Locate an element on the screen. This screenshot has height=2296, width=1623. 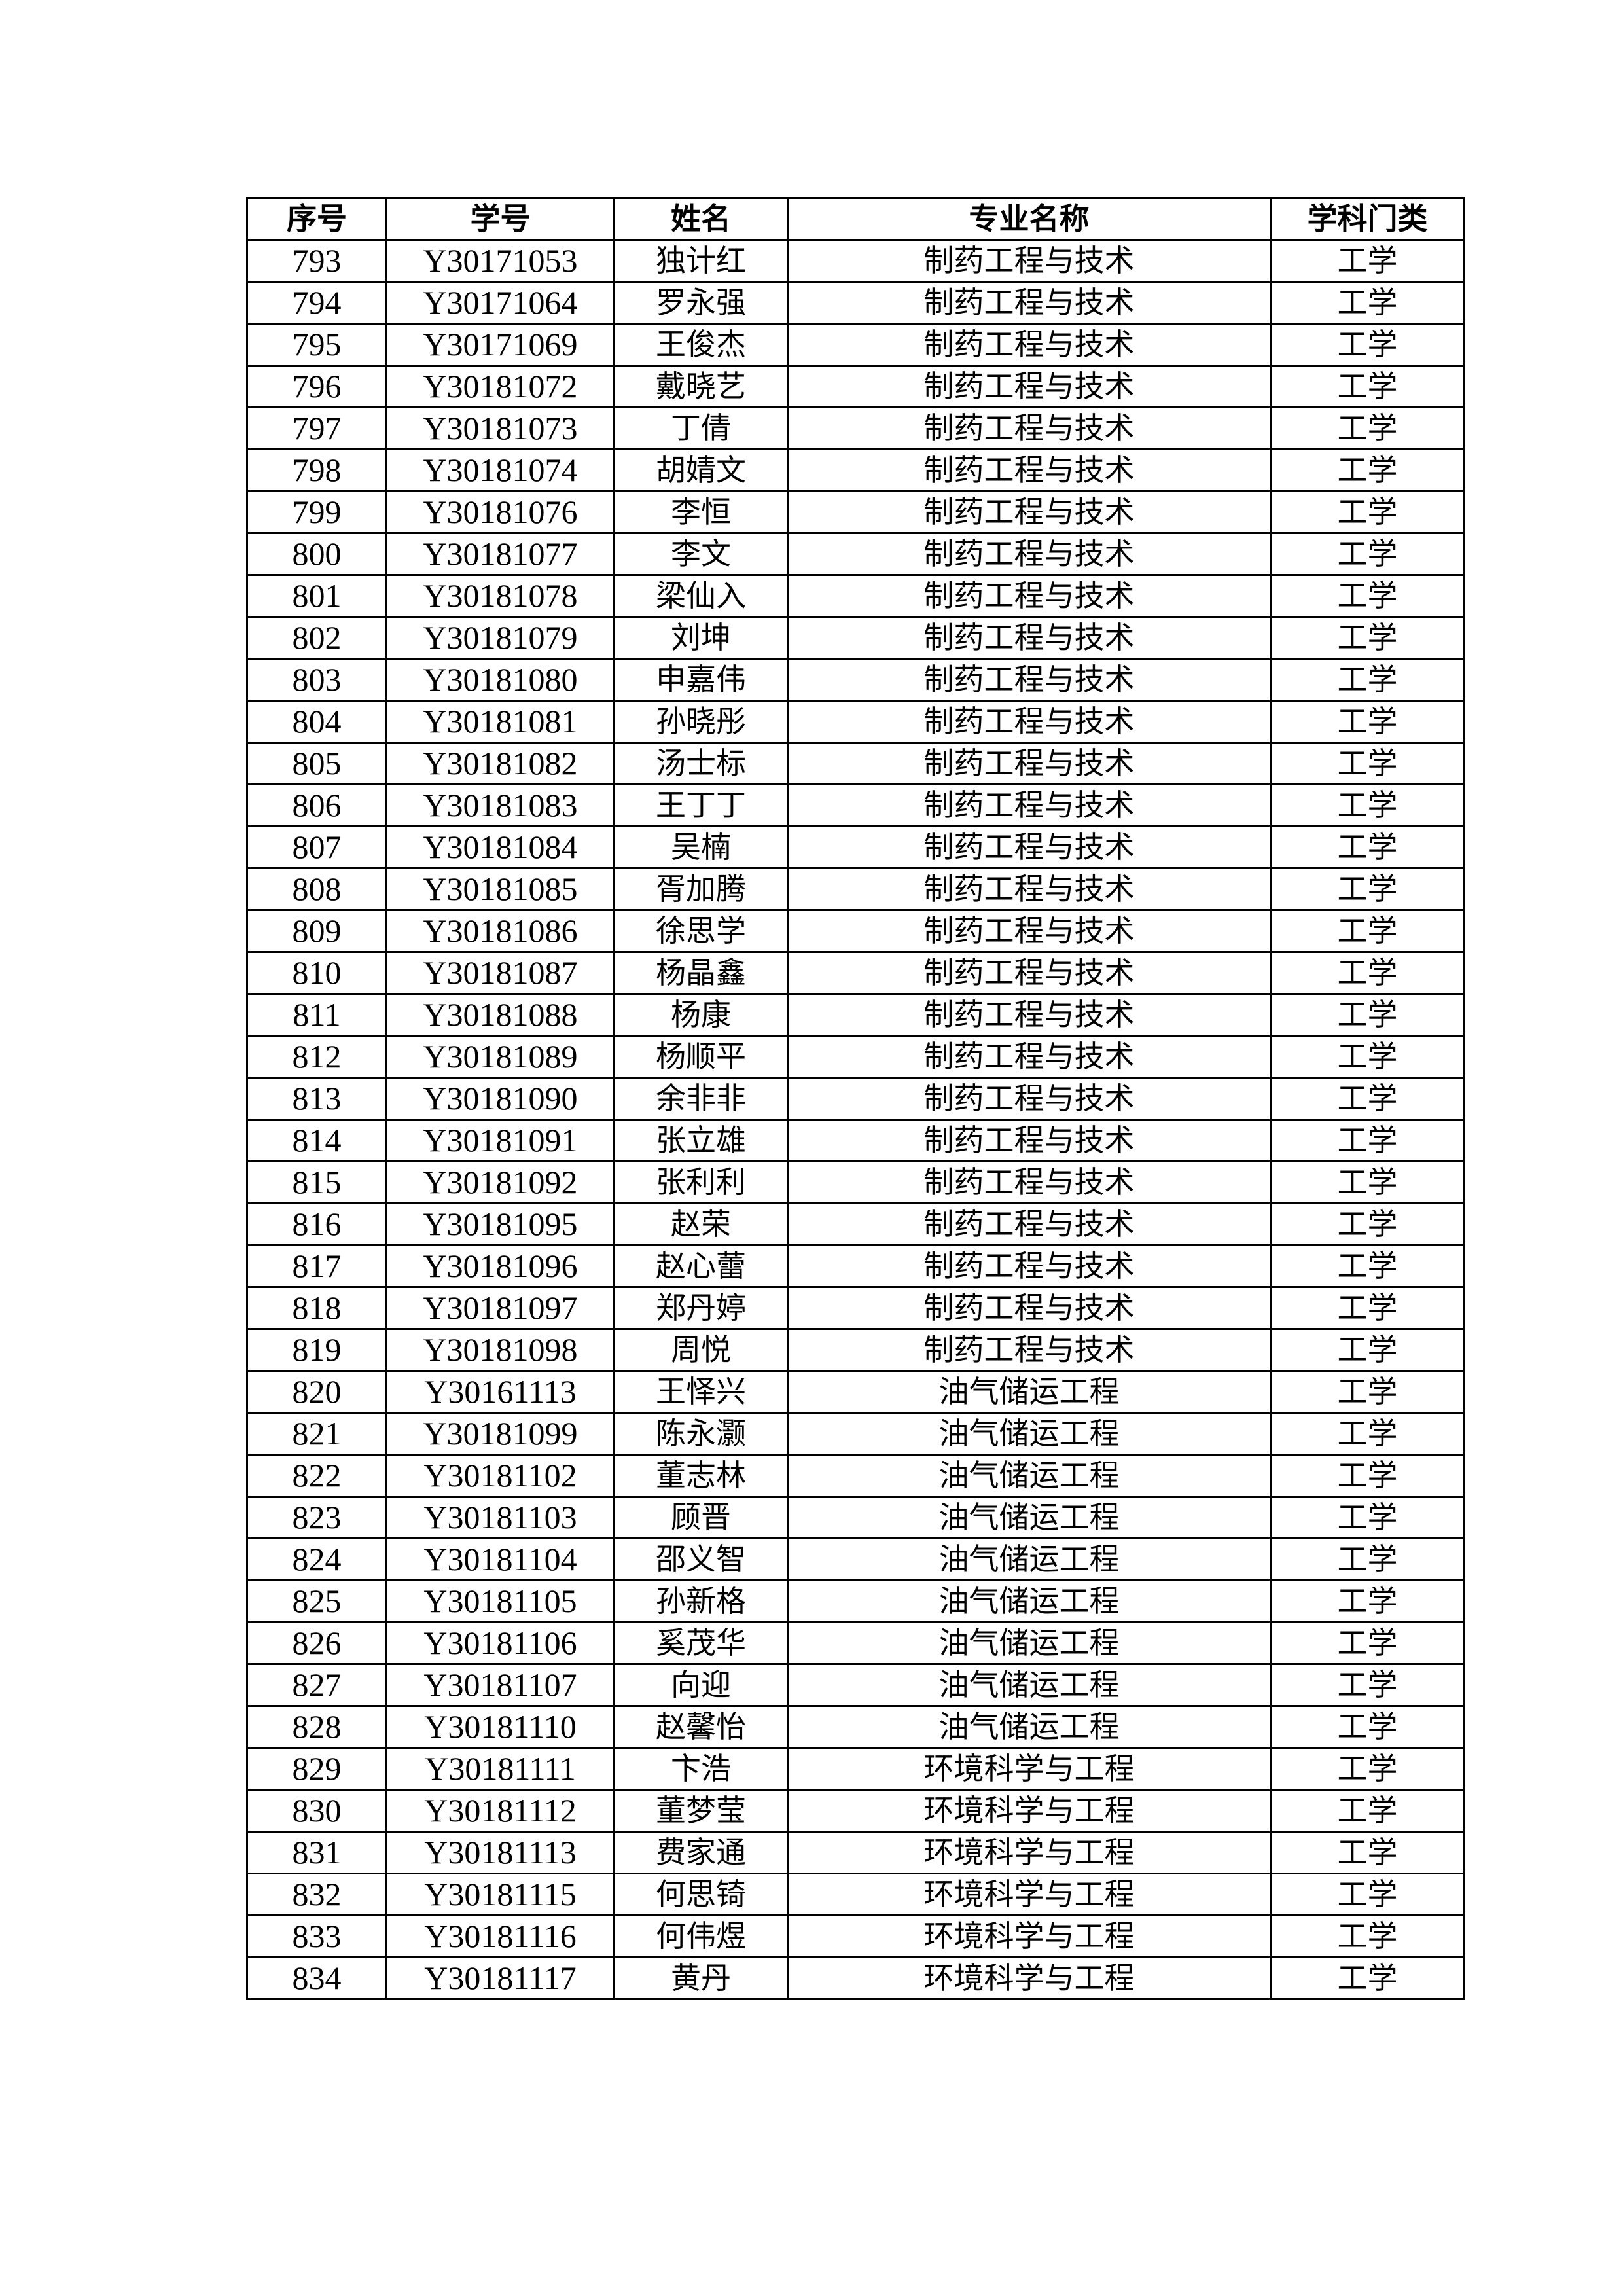
cell-index: 813 is located at coordinates (316, 1099).